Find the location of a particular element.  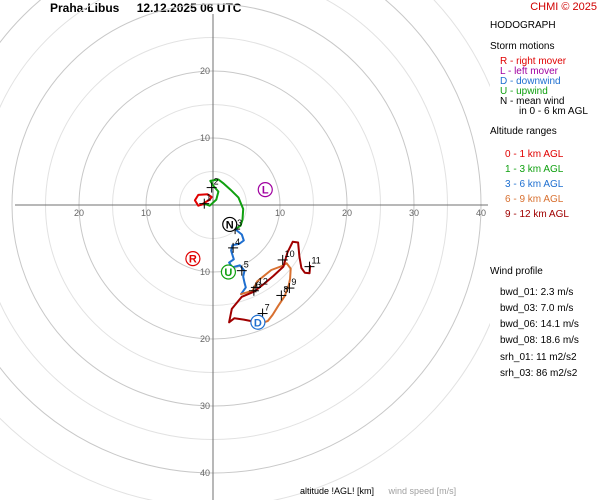

altitude-marker: 1 is located at coordinates (205, 201).